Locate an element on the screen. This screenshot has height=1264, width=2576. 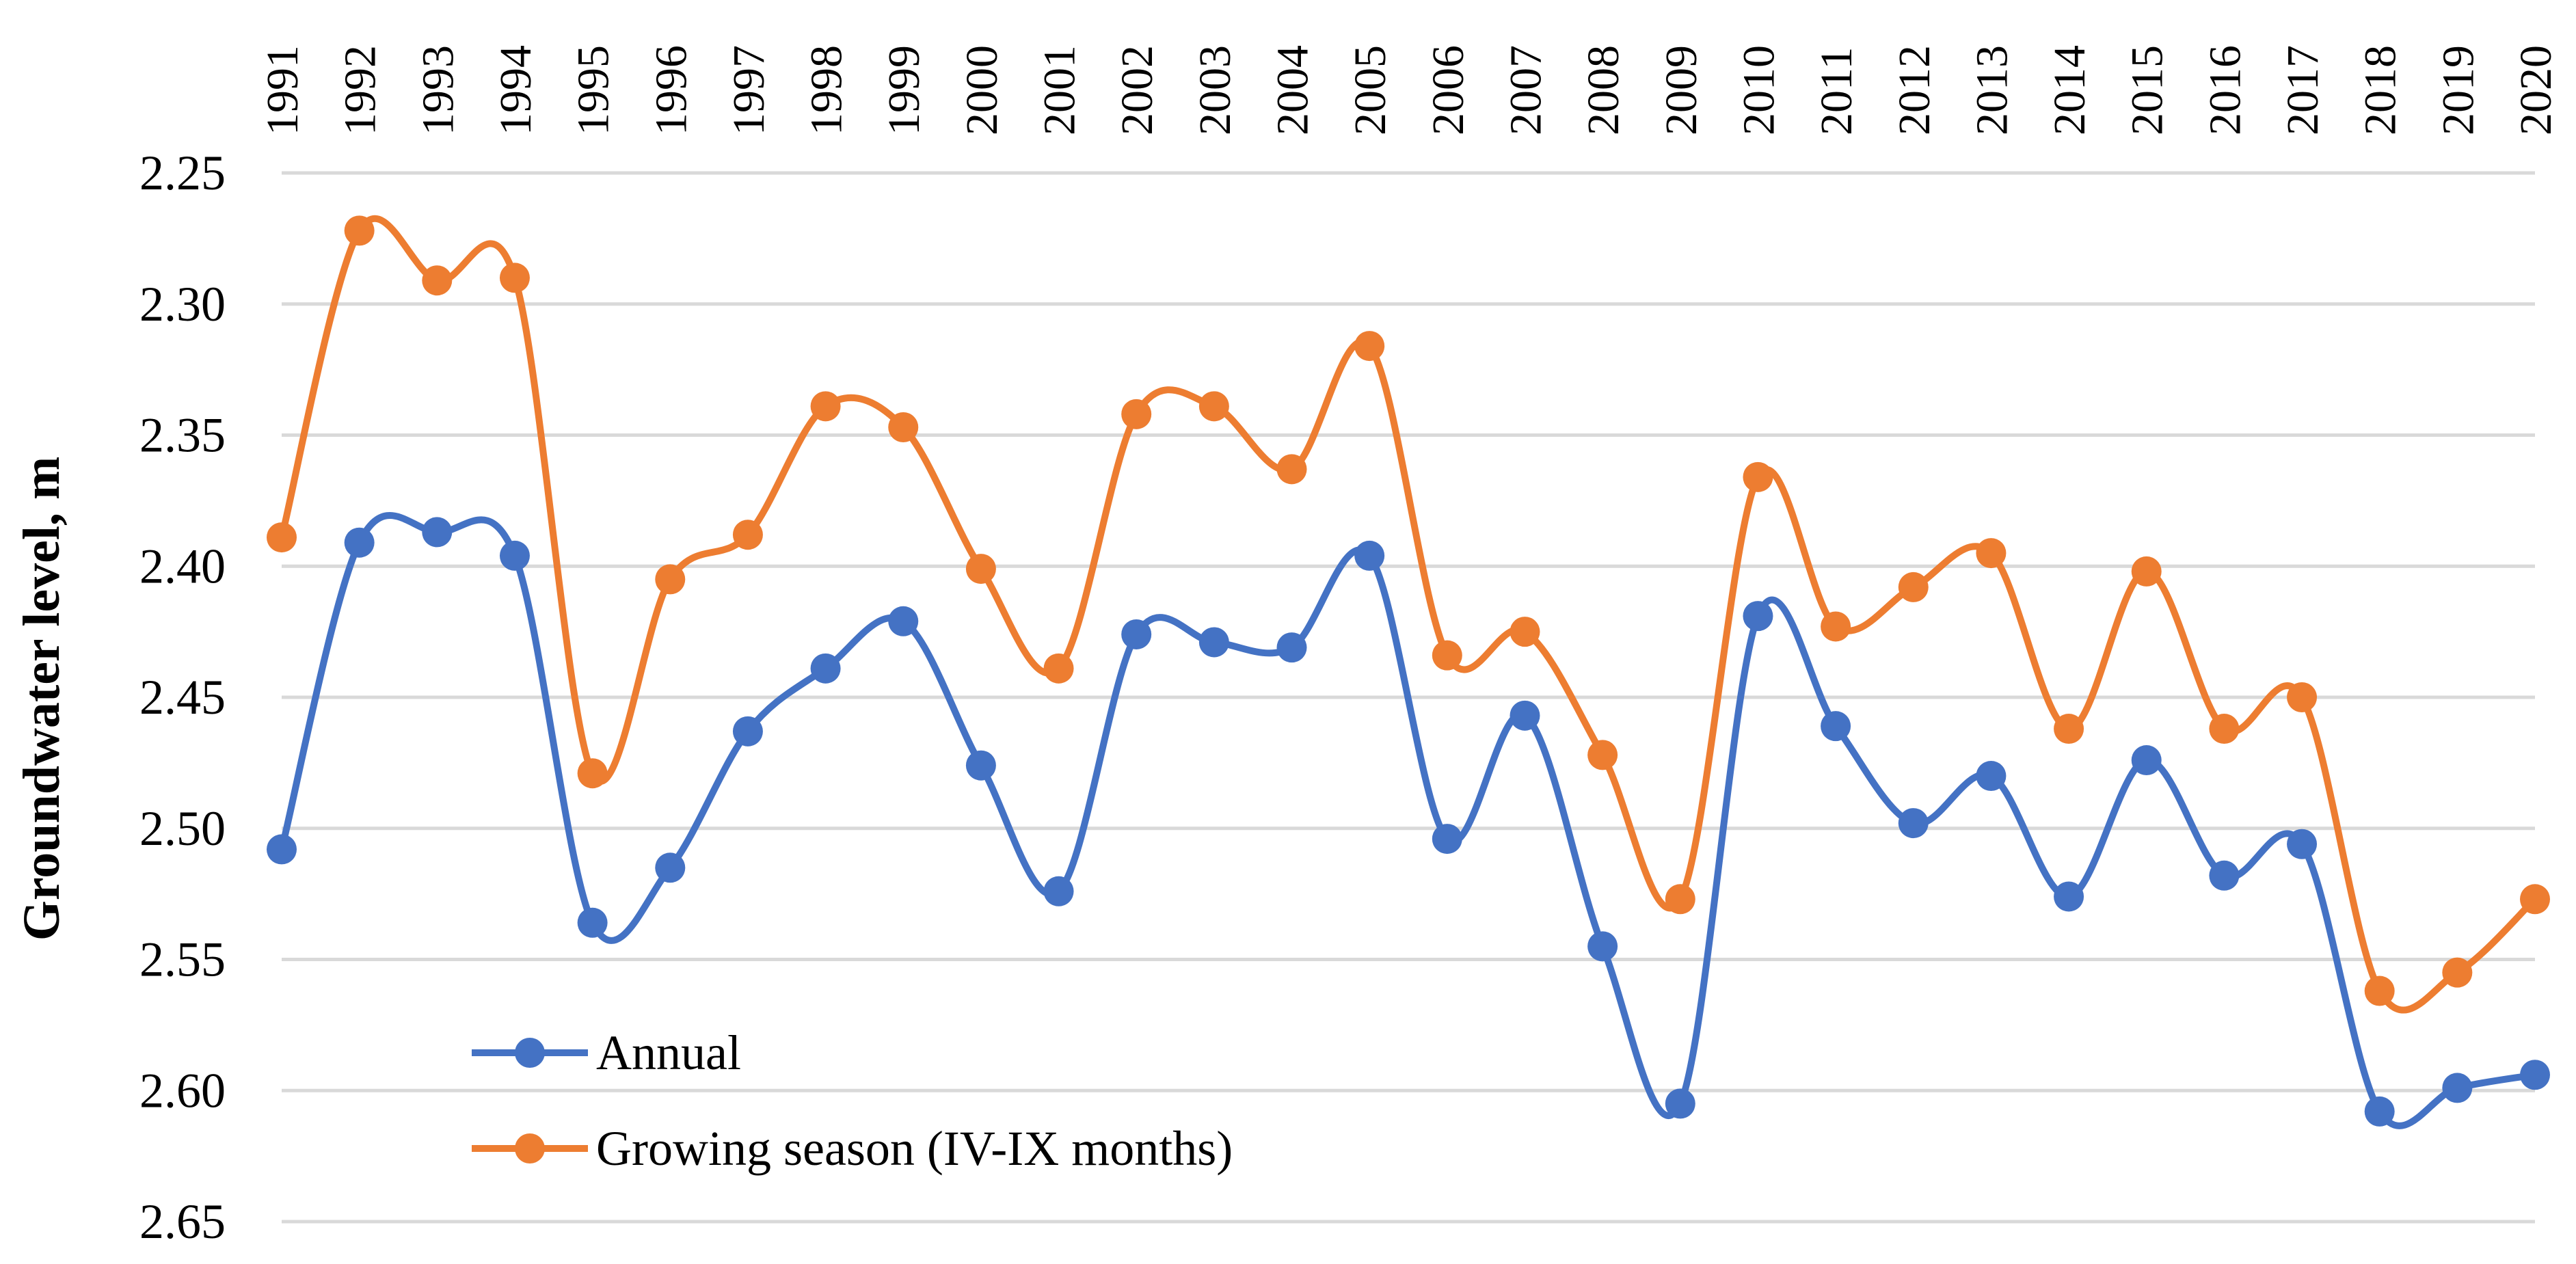
legend-item: Growing season (IV-IX months) is located at coordinates (852, 1148).